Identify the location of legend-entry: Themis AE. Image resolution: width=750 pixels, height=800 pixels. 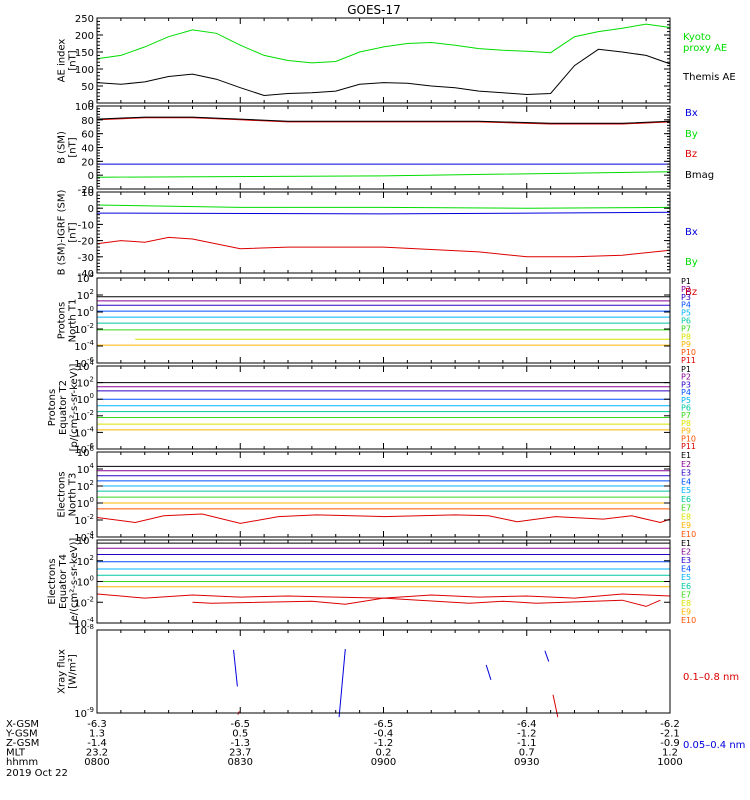
(709, 77).